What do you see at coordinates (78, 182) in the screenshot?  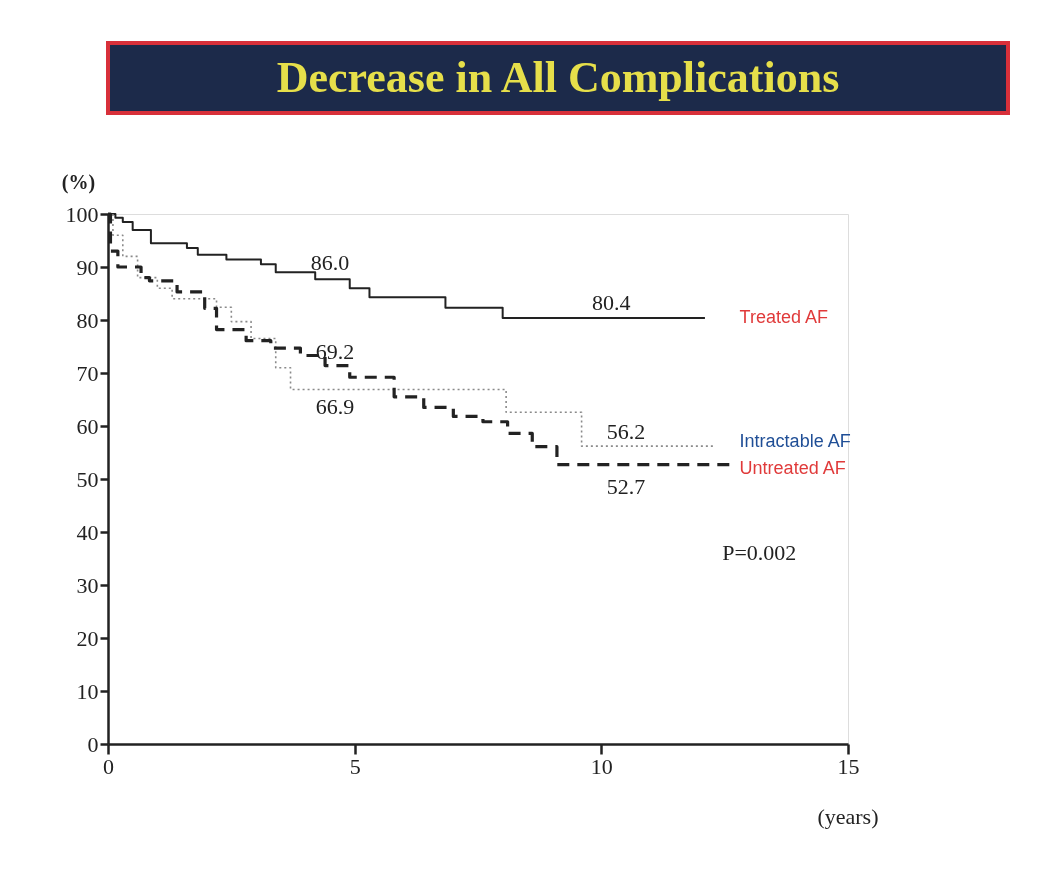 I see `y-axis-title: (%)` at bounding box center [78, 182].